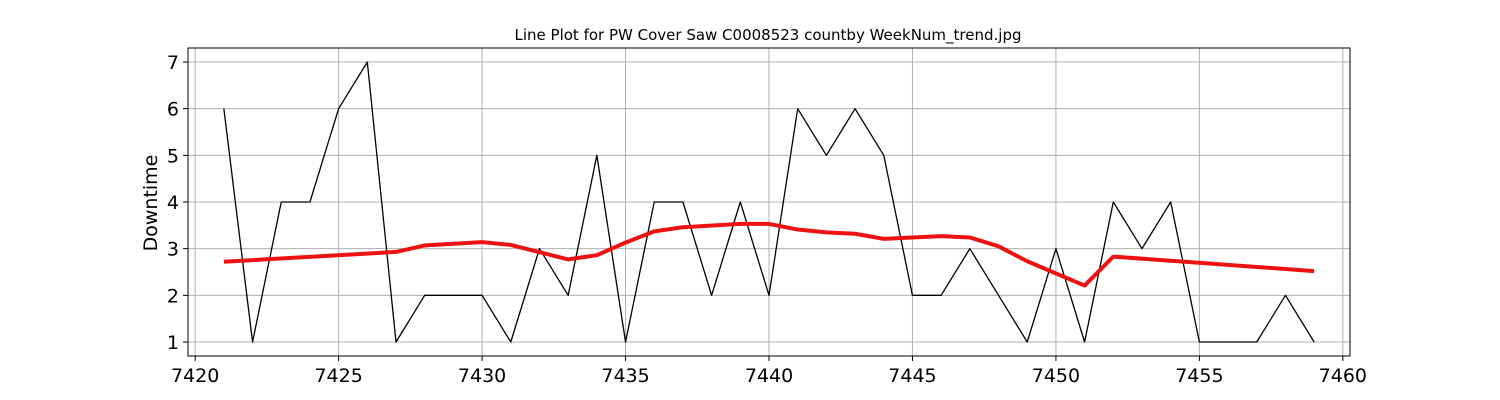 This screenshot has width=1500, height=400. Describe the element at coordinates (173, 343) in the screenshot. I see `y-tick-label: 1` at that location.